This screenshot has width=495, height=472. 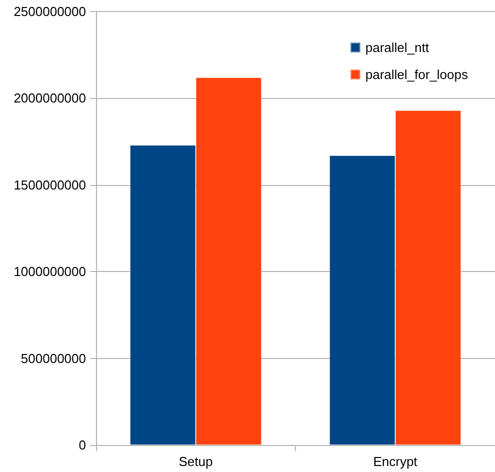 I want to click on y-tick-label: 1500000000, so click(x=50, y=184).